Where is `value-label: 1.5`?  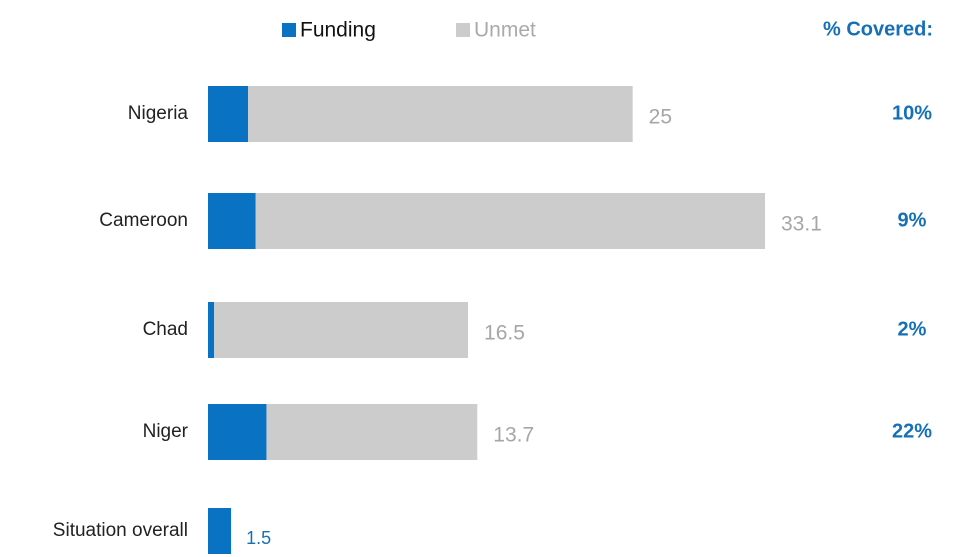 value-label: 1.5 is located at coordinates (258, 538).